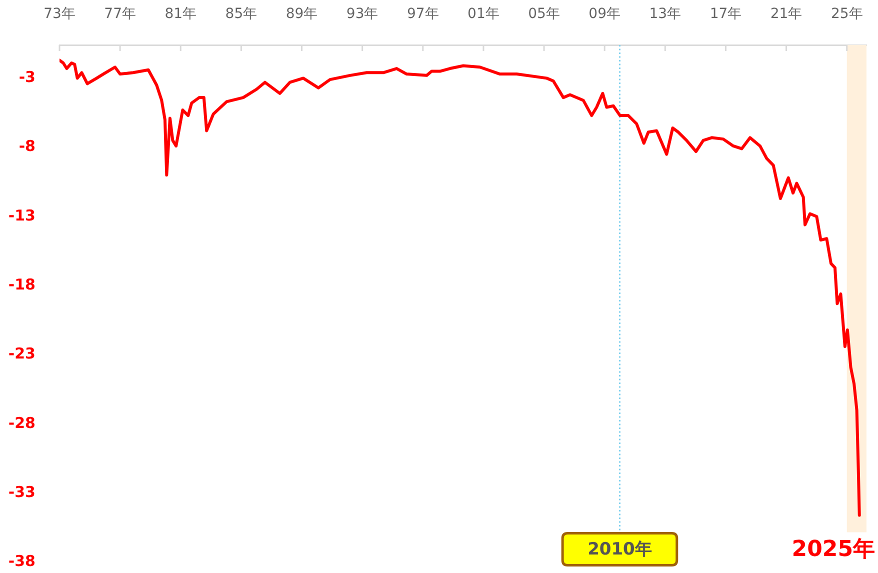 The width and height of the screenshot is (878, 573). Describe the element at coordinates (544, 14) in the screenshot. I see `x-tick-label: 05年` at that location.